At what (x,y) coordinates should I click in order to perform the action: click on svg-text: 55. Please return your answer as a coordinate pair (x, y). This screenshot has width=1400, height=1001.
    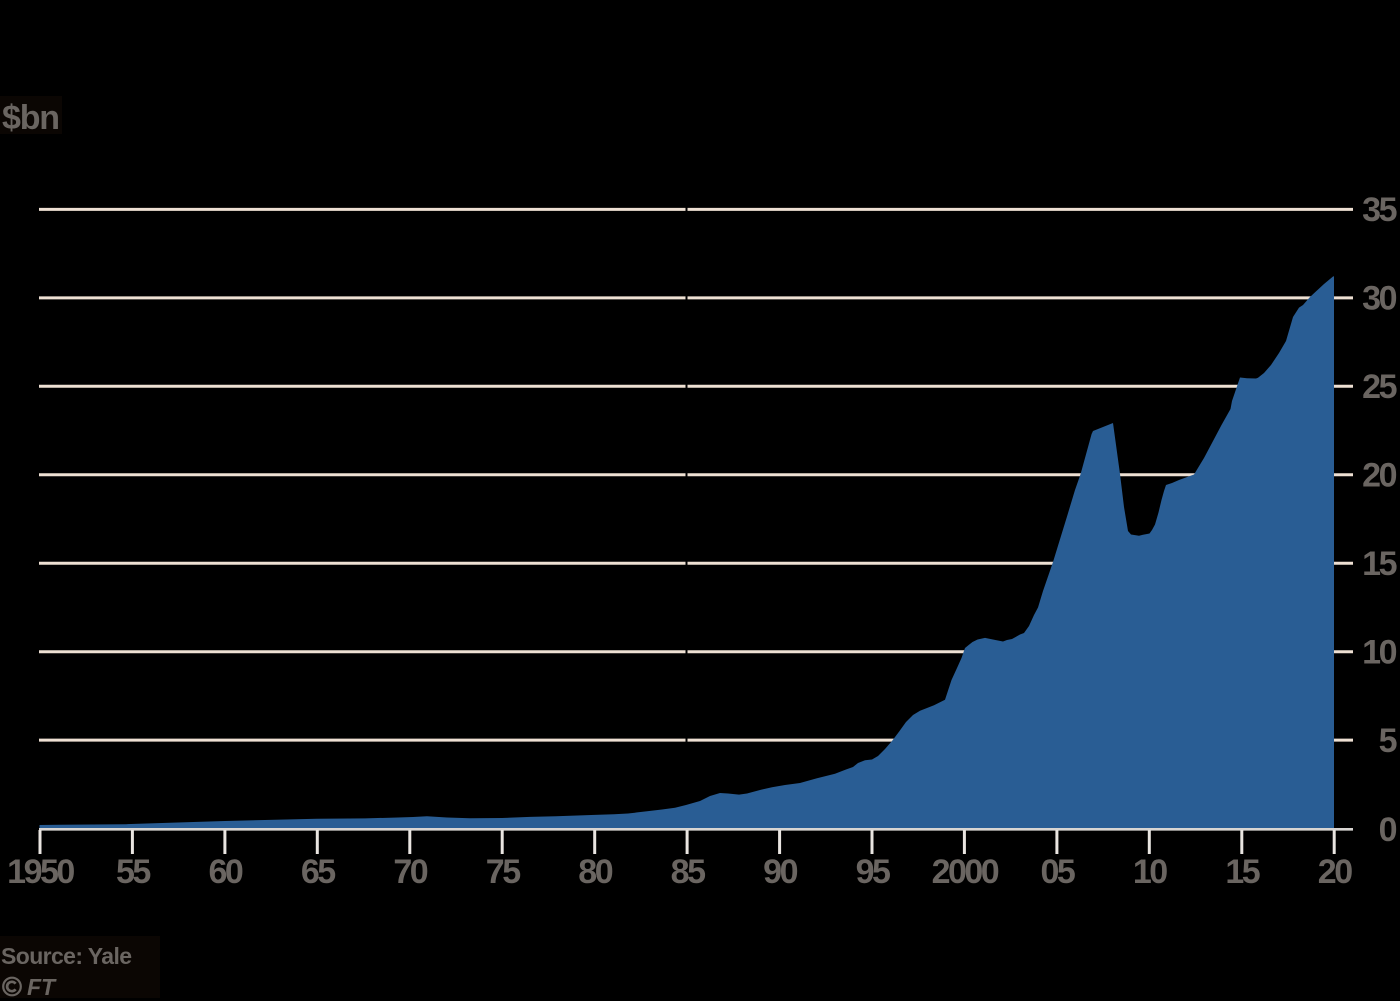
    Looking at the image, I should click on (133, 872).